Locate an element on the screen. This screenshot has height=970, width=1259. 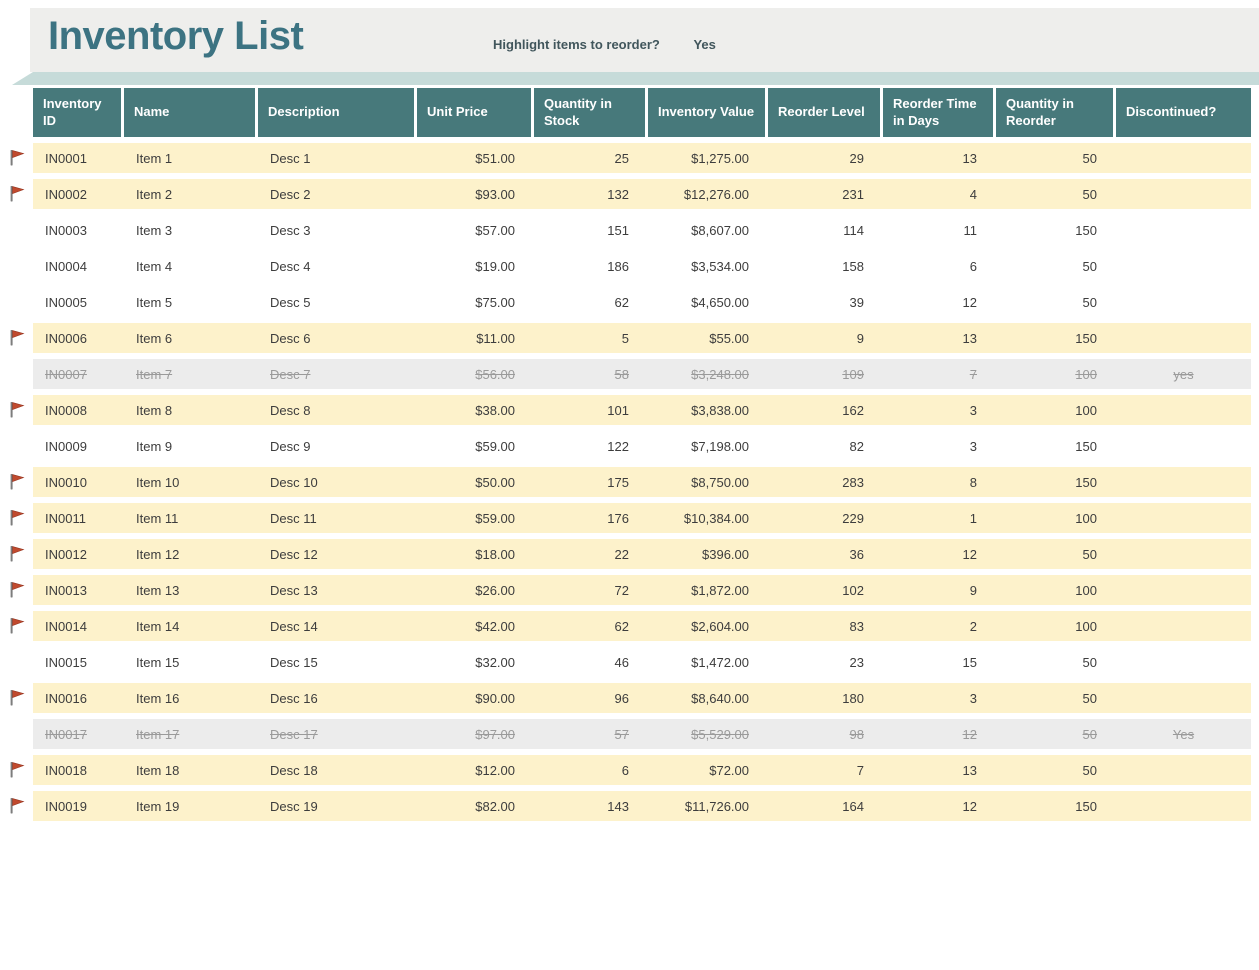
cell-qty-in-stock: 22 is located at coordinates (621, 554).